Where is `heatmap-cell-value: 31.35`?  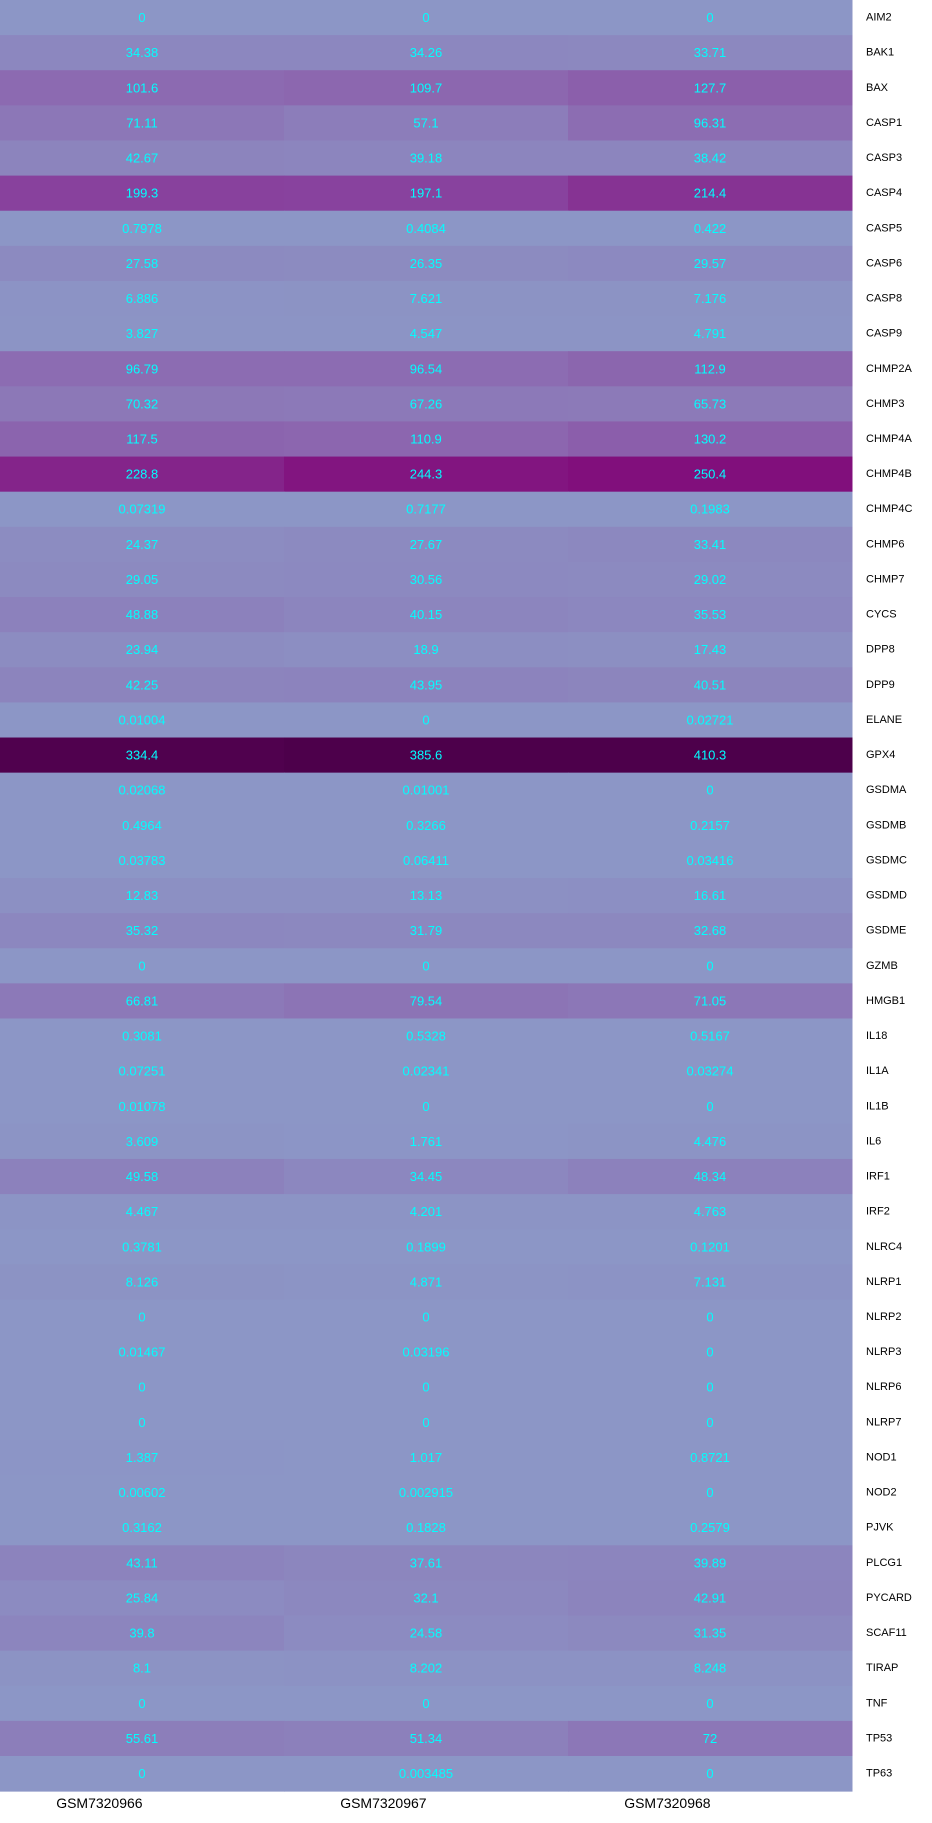
heatmap-cell-value: 31.35 is located at coordinates (710, 1633).